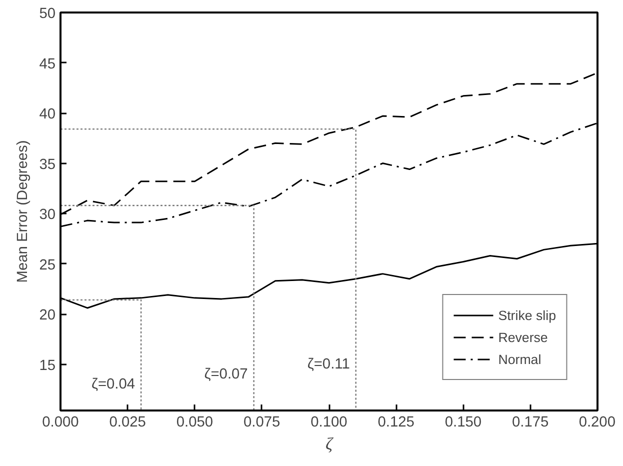  Describe the element at coordinates (195, 422) in the screenshot. I see `x-tick-label: 0.050` at that location.